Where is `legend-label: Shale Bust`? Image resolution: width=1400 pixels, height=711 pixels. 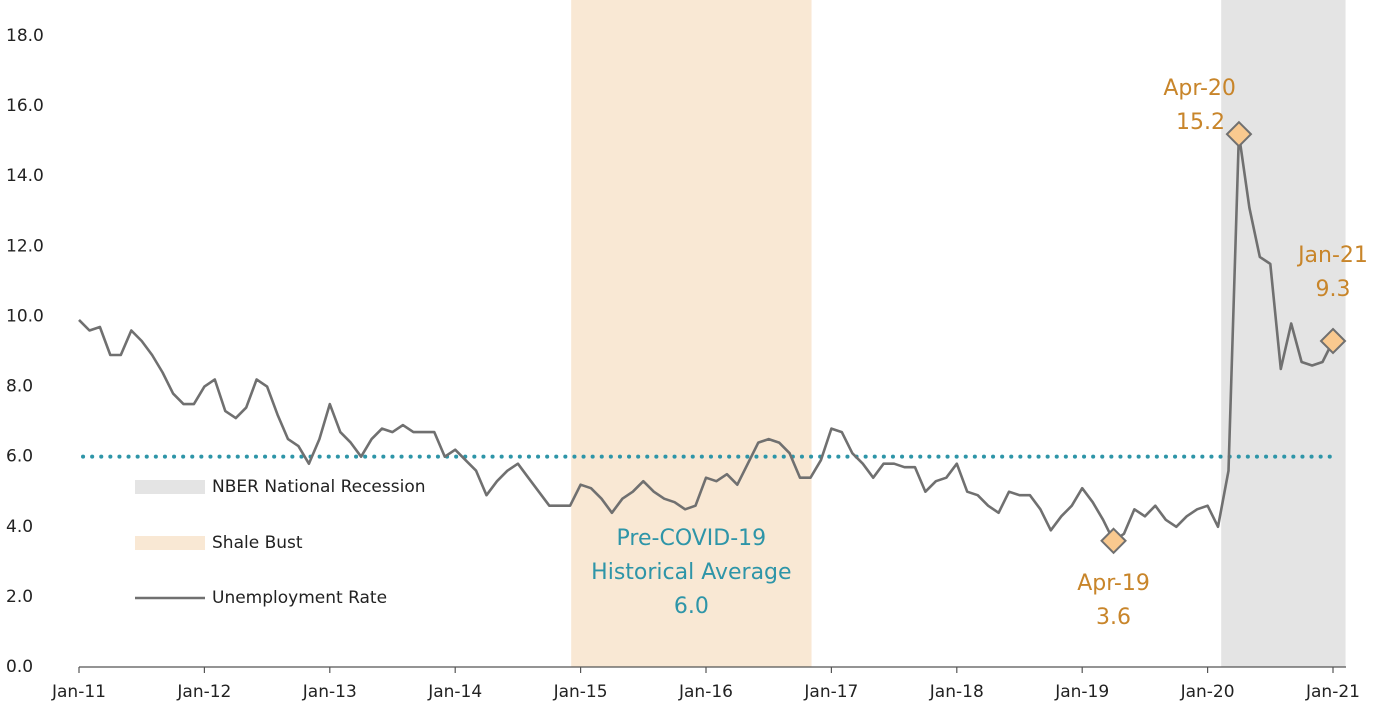
legend-label: Shale Bust is located at coordinates (257, 543).